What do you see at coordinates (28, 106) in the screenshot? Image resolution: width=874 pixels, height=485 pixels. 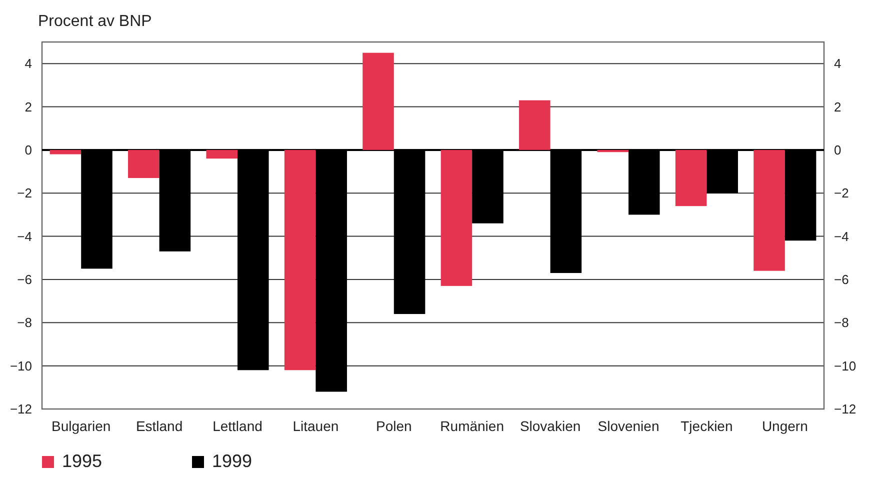 I see `y-tick-label: 2` at bounding box center [28, 106].